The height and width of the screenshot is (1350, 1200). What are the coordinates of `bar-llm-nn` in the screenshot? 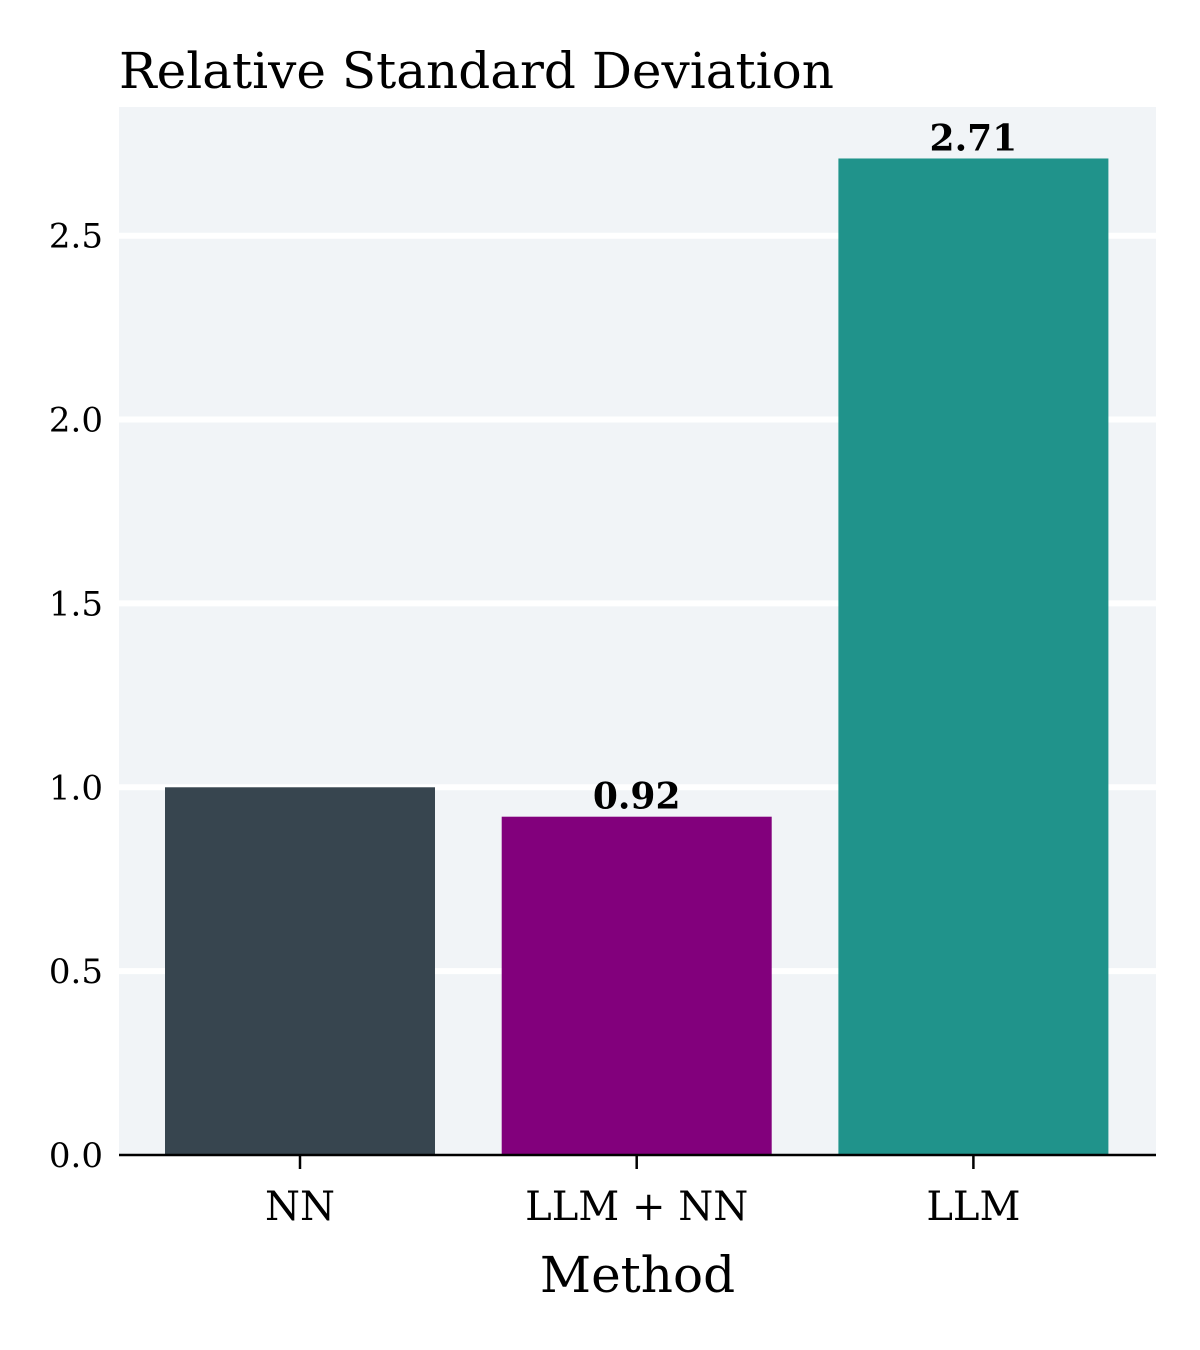 It's located at (636, 985).